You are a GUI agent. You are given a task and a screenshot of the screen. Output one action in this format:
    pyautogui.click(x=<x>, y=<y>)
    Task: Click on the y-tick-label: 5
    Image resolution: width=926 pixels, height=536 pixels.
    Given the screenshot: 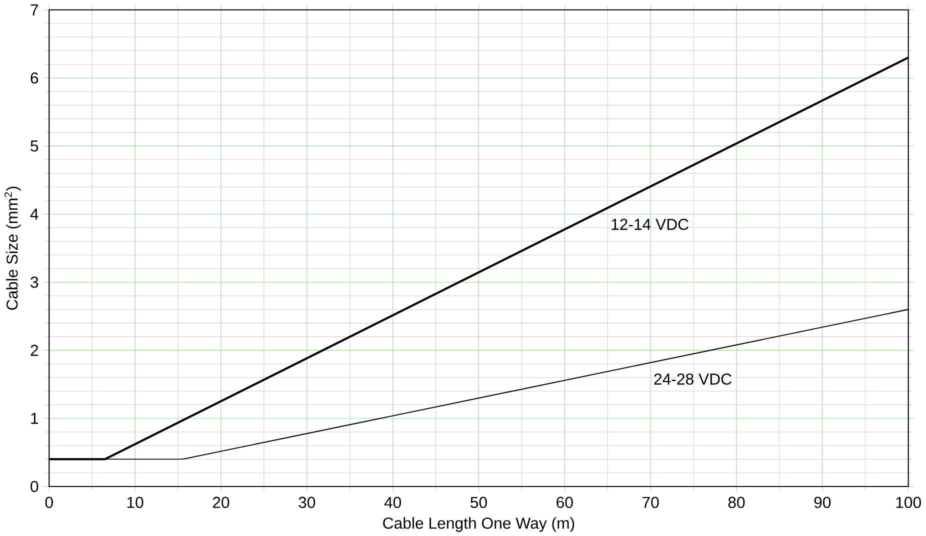 What is the action you would take?
    pyautogui.click(x=34, y=146)
    